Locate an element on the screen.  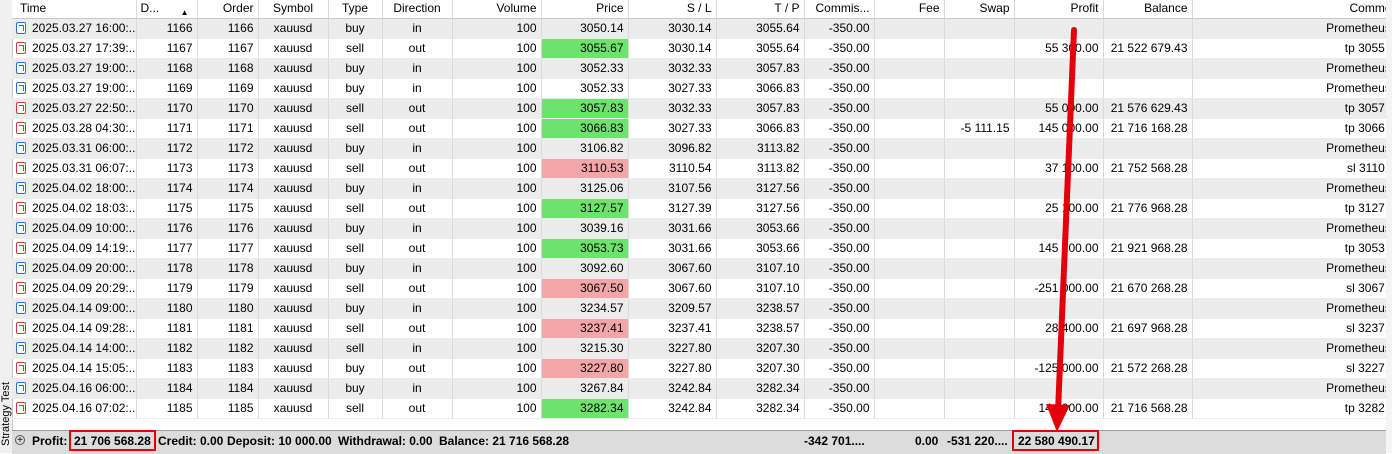
cell-tp: 3282.34 is located at coordinates (760, 388).